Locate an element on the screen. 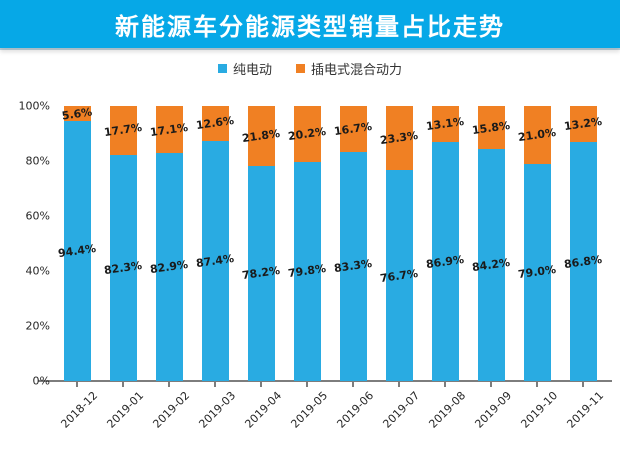 The width and height of the screenshot is (620, 465). page-title: 新能源车分能源类型销量占比走势 is located at coordinates (310, 26).